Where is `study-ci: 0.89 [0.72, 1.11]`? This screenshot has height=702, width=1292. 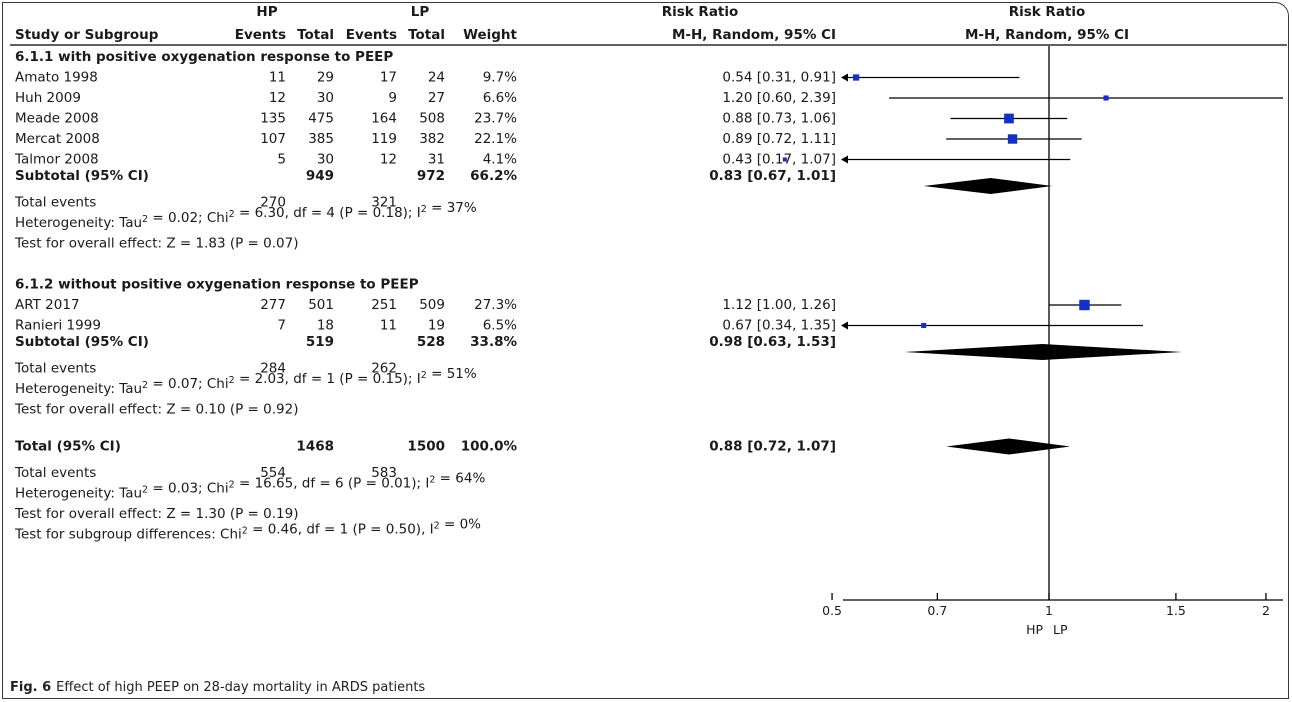
study-ci: 0.89 [0.72, 1.11] is located at coordinates (779, 139).